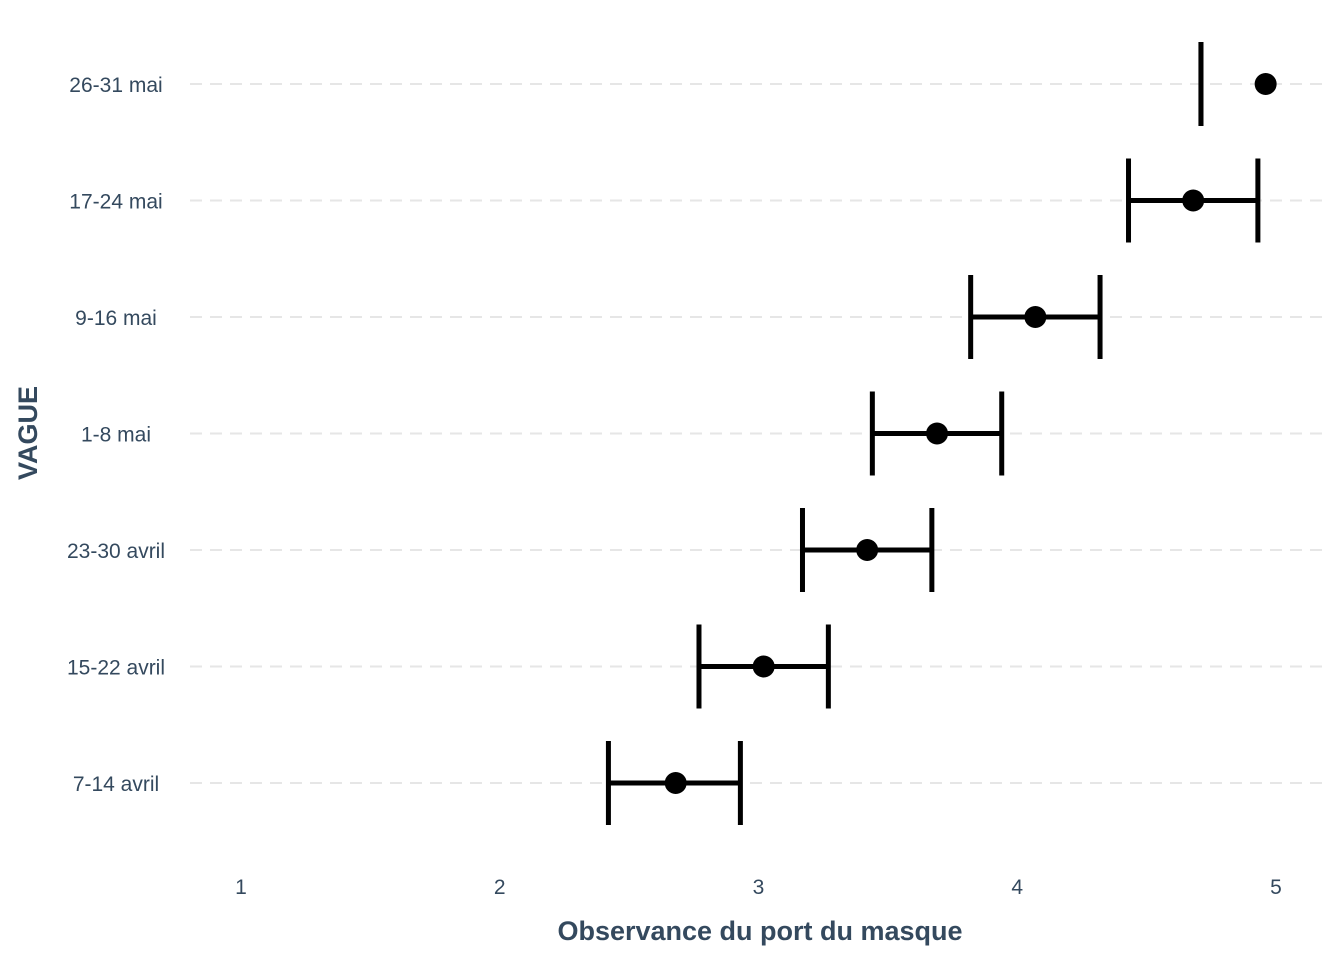 The image size is (1344, 960). Describe the element at coordinates (116, 551) in the screenshot. I see `y-tick-label: 23-30 avril` at that location.